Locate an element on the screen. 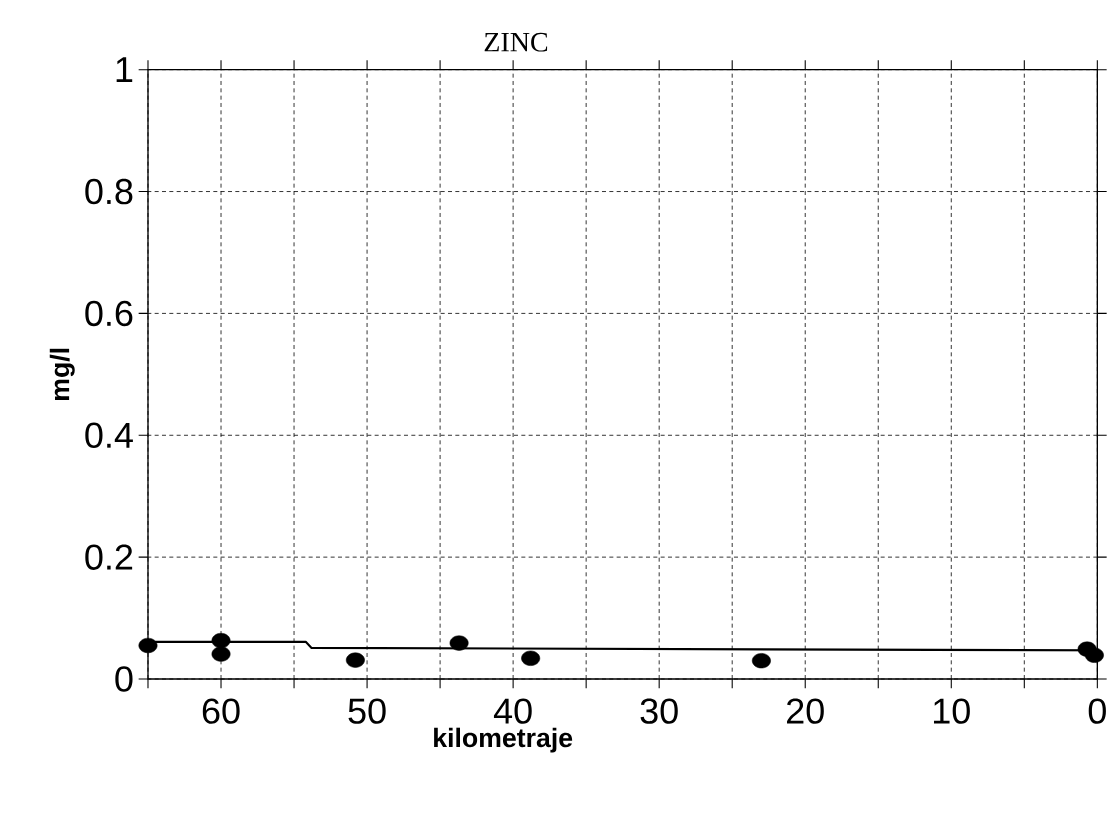  y-tick-label: 0.2 is located at coordinates (109, 557).